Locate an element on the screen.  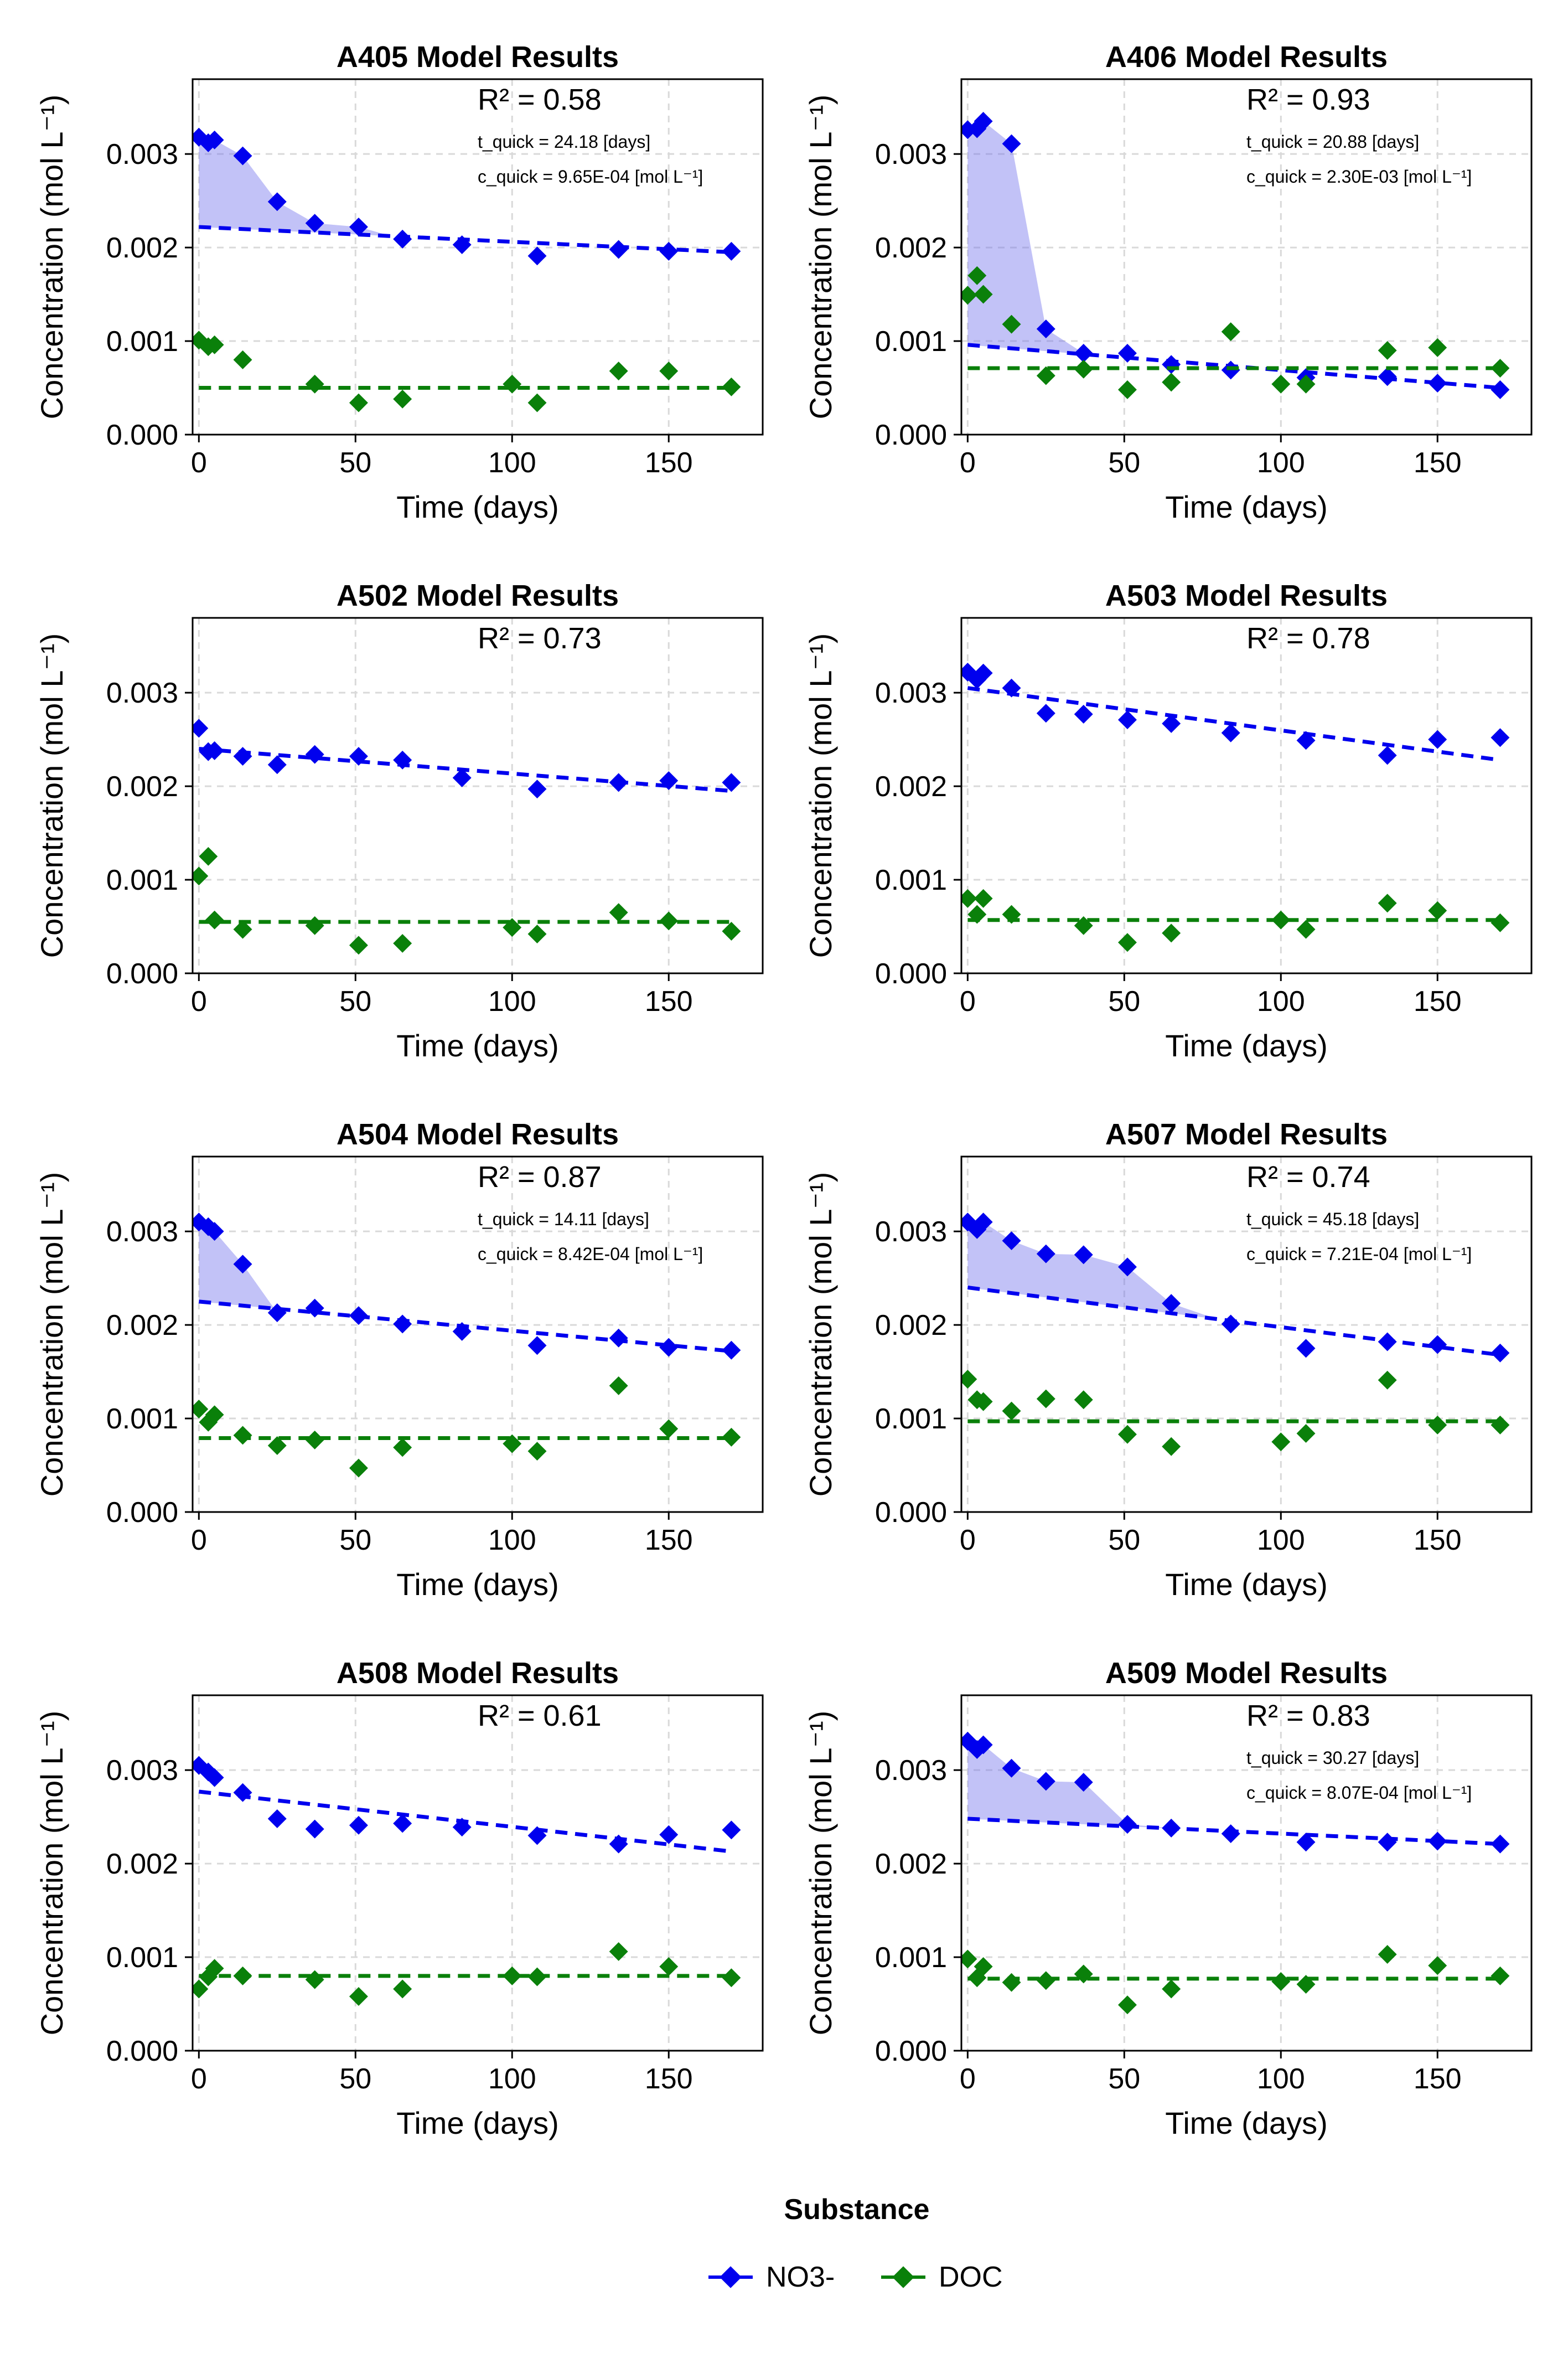
t-quick-label: t_quick = 20.88 [days] is located at coordinates (1332, 142).